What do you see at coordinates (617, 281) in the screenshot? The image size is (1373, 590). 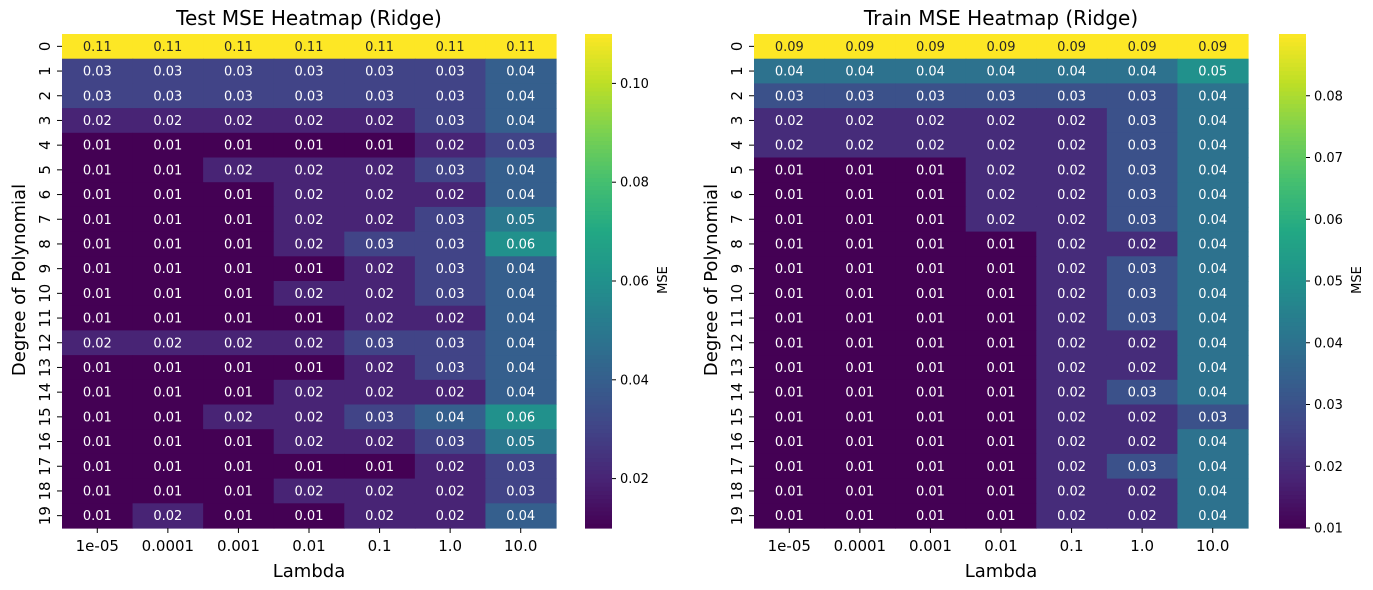 I see `colorbar: 0.02 0.04 0.06 0.08 0.10` at bounding box center [617, 281].